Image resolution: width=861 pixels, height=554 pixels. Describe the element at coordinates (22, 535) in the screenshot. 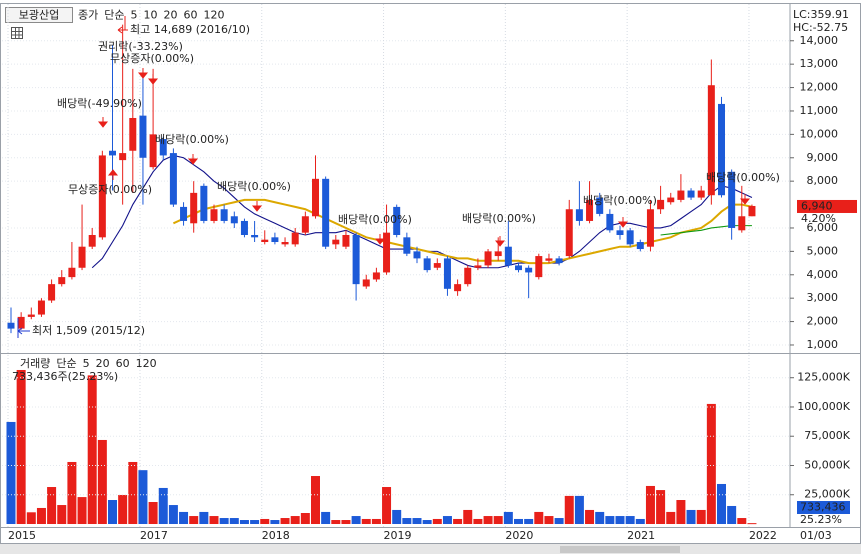

I see `x-tick-label: 2015` at that location.